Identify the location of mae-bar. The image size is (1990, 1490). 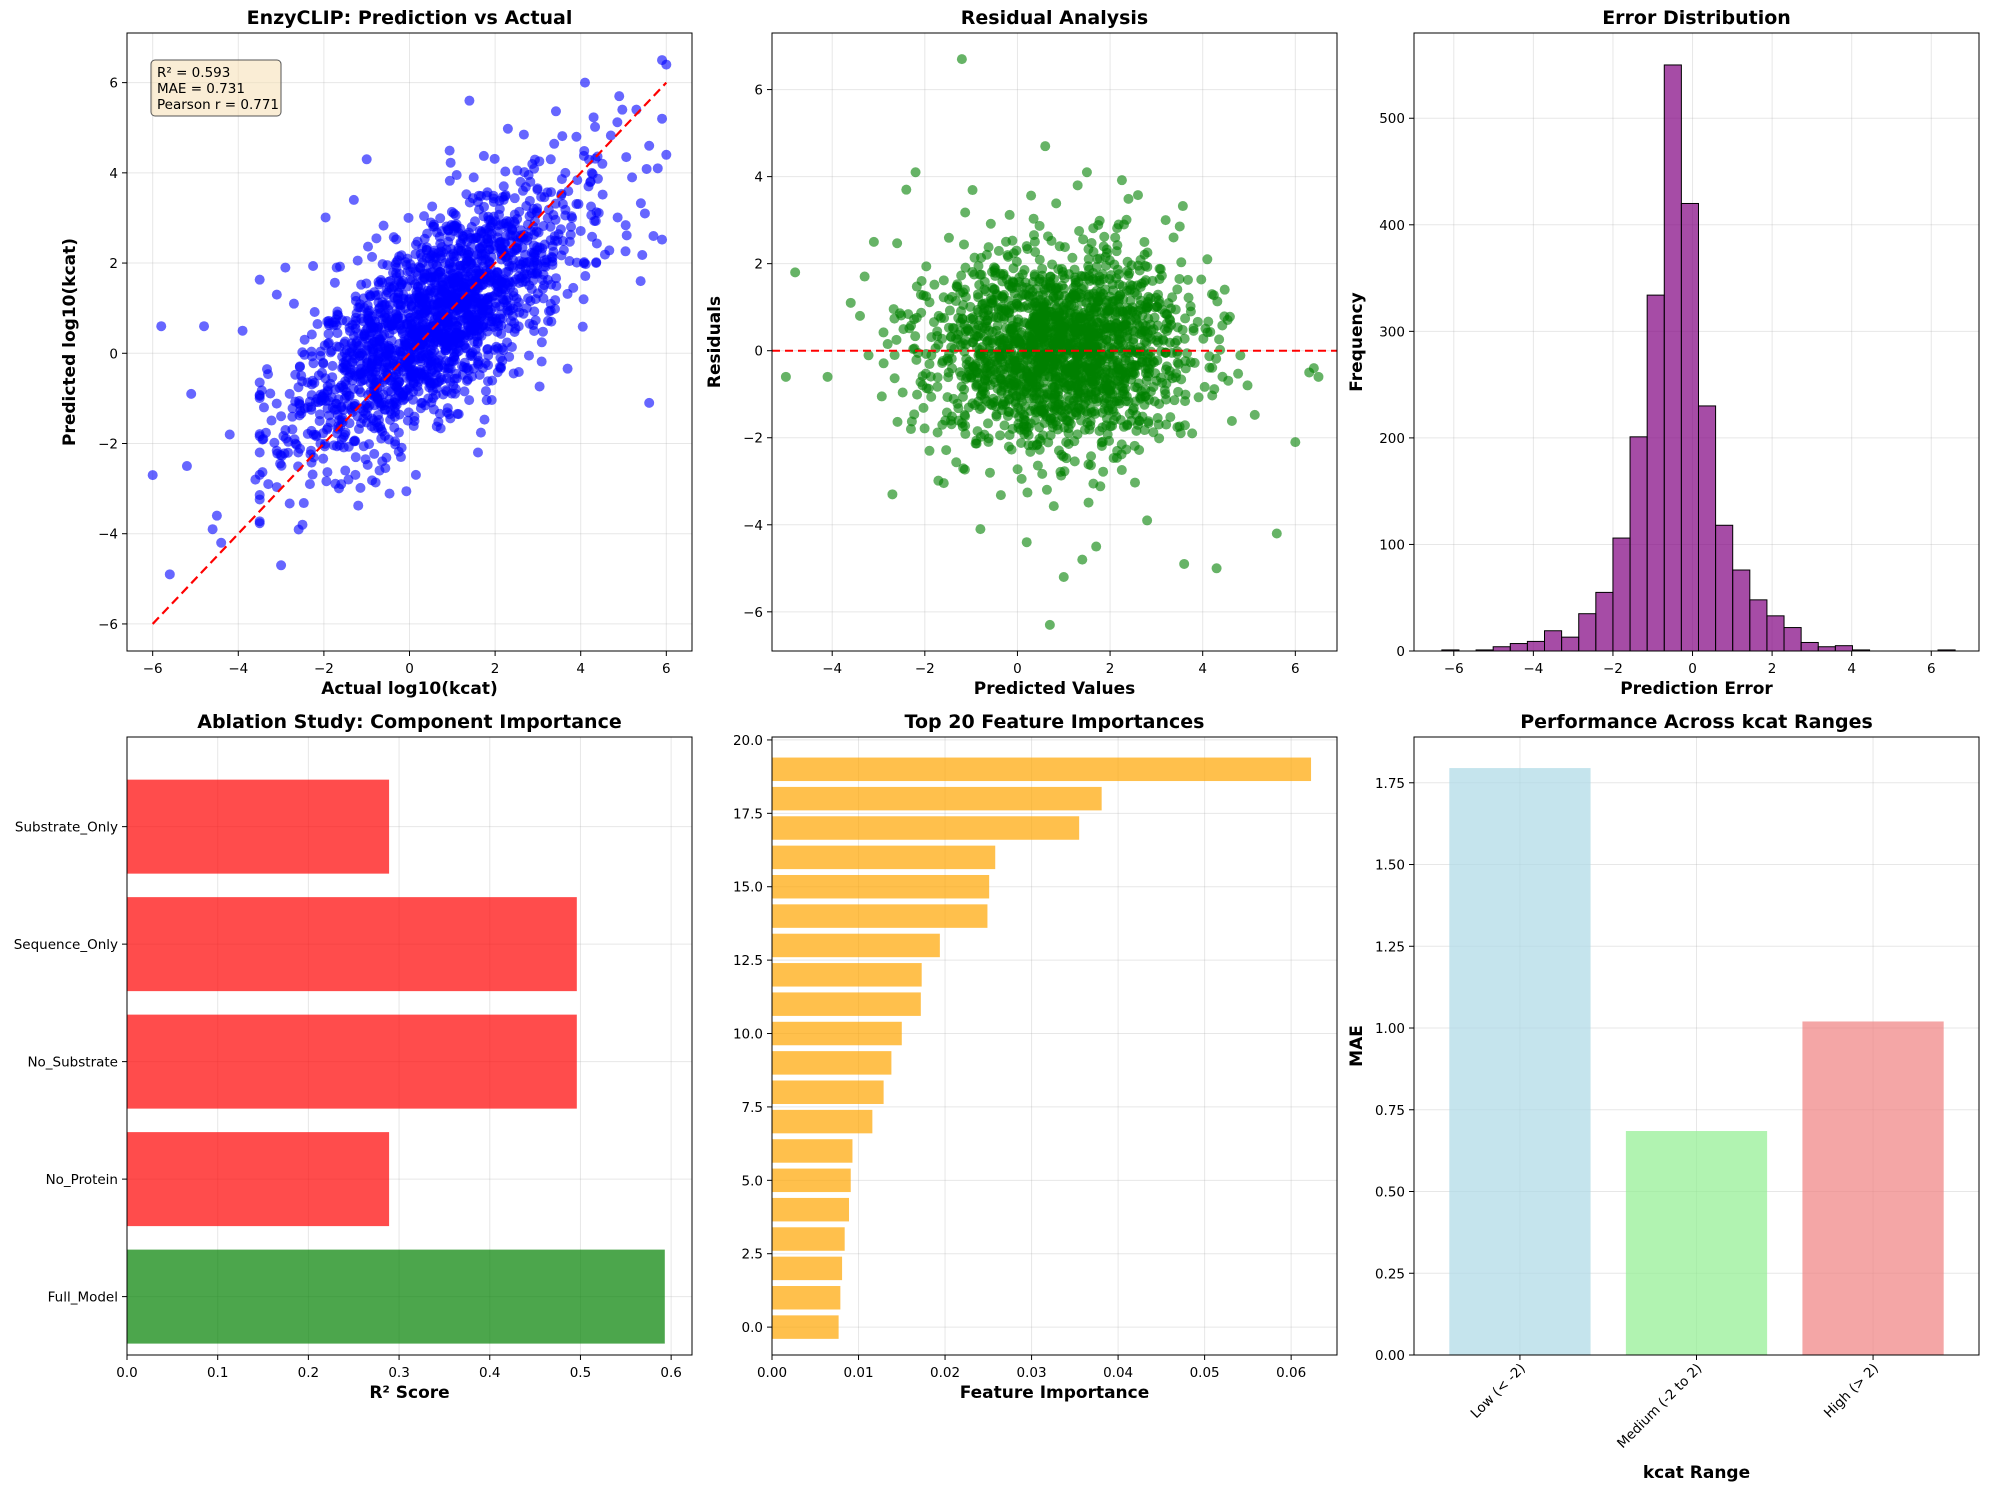
(1520, 1061).